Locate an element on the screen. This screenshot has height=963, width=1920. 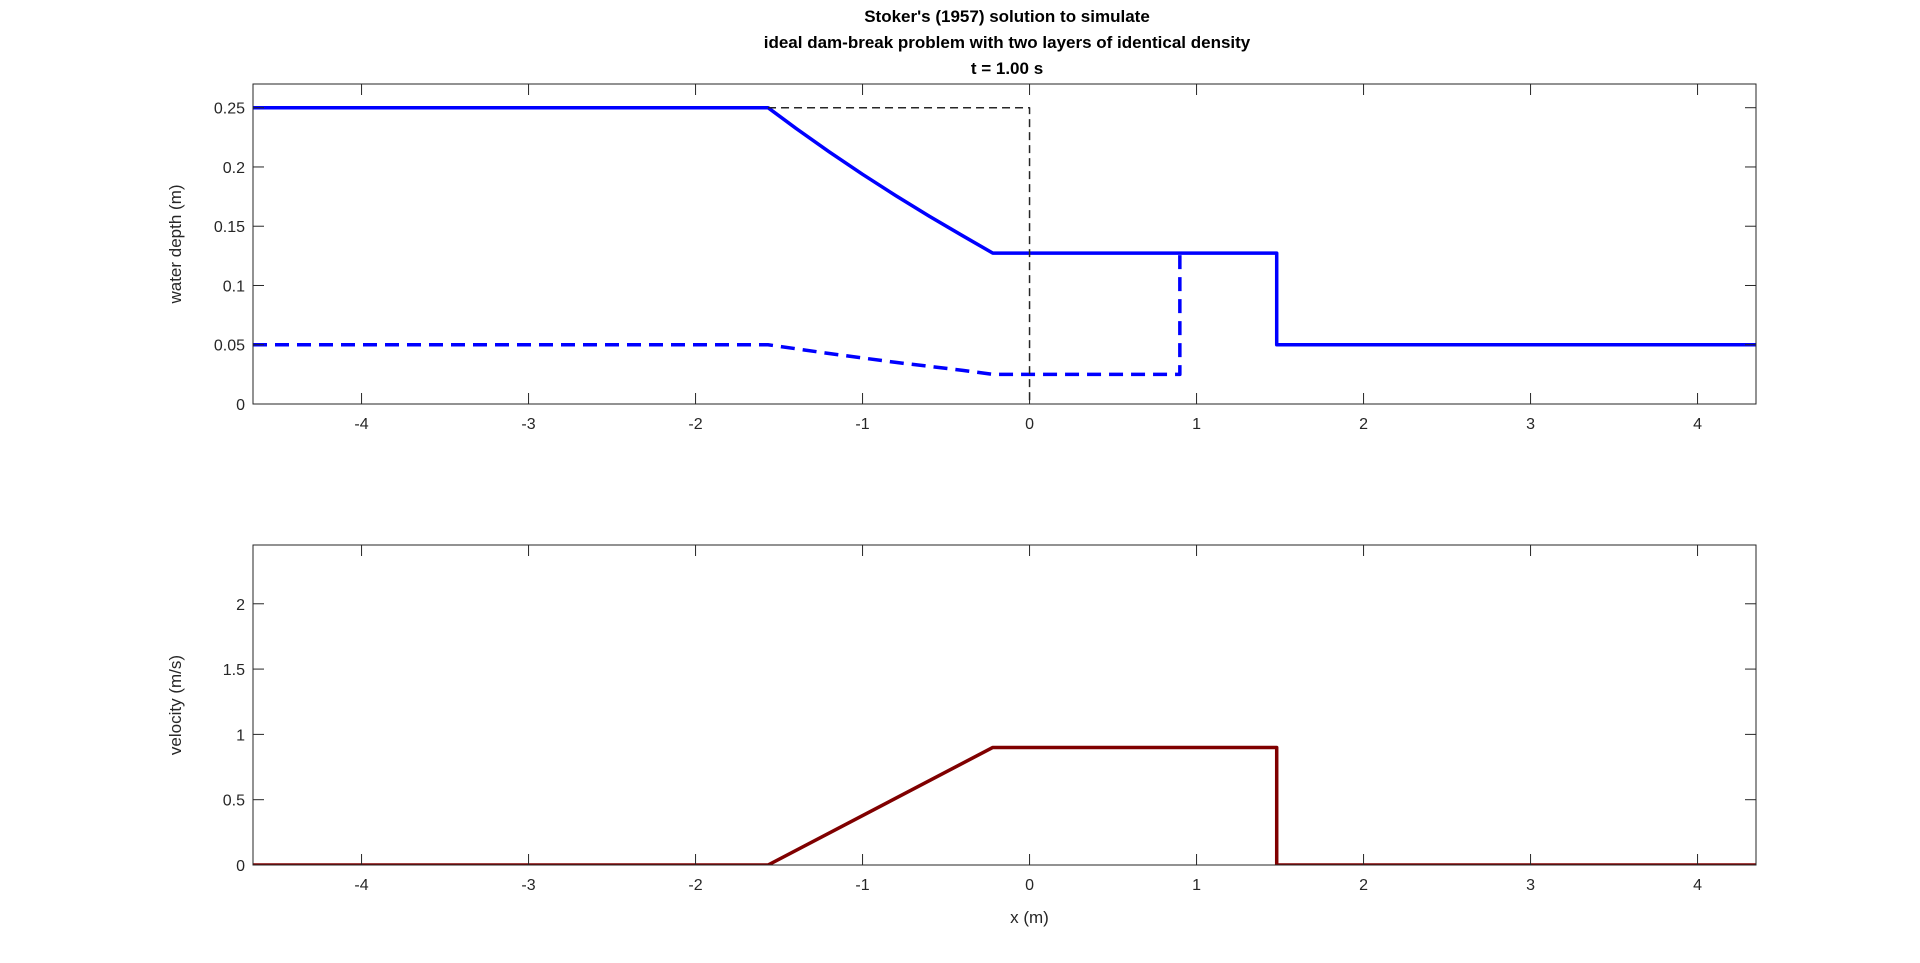
water-depth-y-tick-label: 0.25 is located at coordinates (229, 109).